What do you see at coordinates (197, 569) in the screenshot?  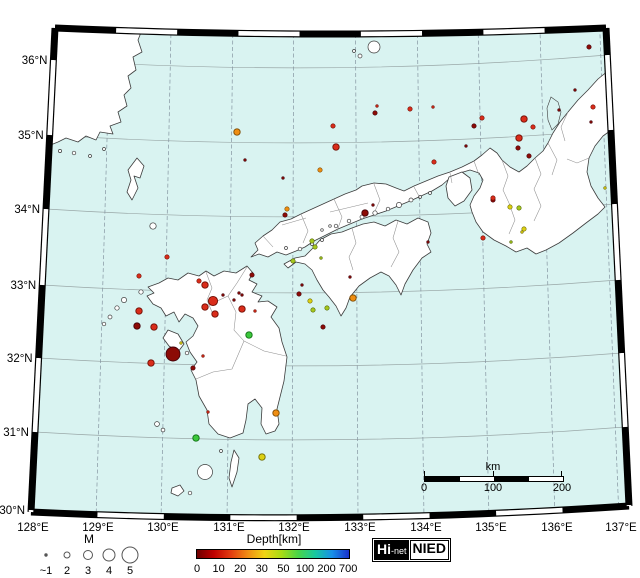 I see `depth-legend-label: 0` at bounding box center [197, 569].